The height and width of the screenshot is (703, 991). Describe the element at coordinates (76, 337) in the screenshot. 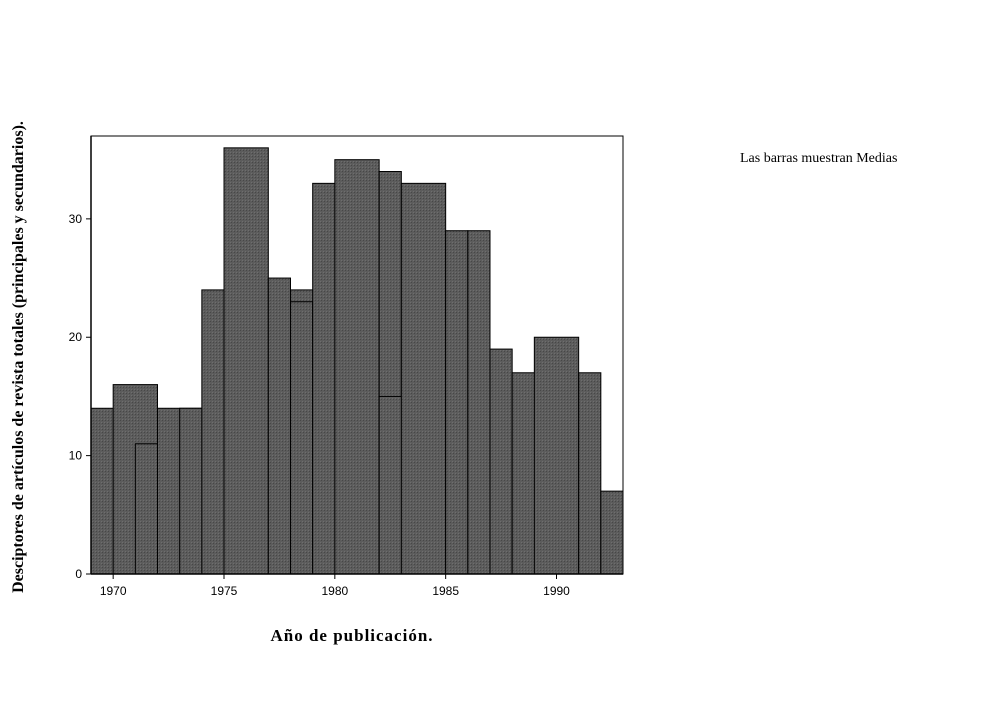

I see `y-tick-label-20: 20` at that location.